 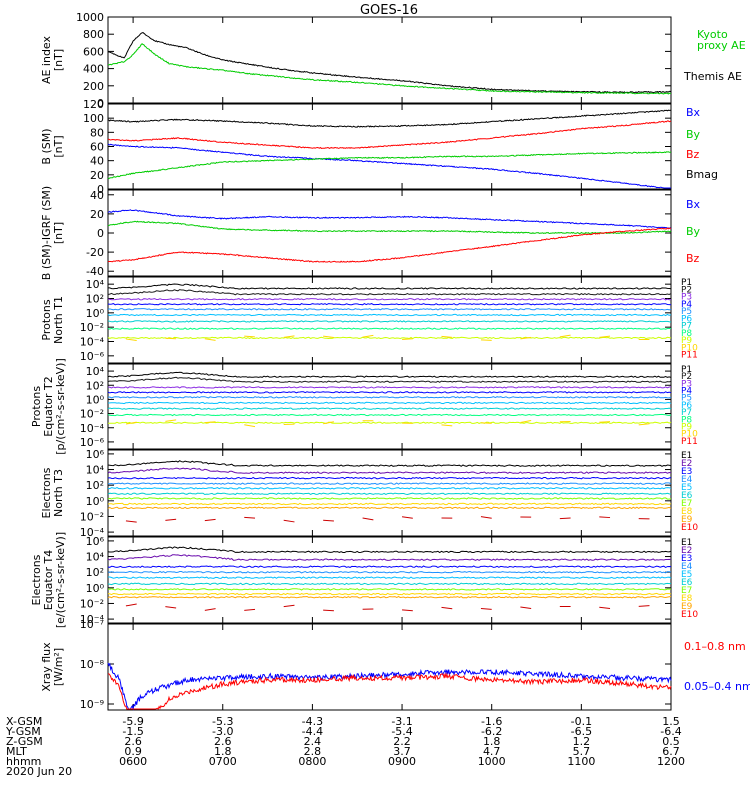 What do you see at coordinates (92, 624) in the screenshot?
I see `y-tick-label: 10⁻⁷` at bounding box center [92, 624].